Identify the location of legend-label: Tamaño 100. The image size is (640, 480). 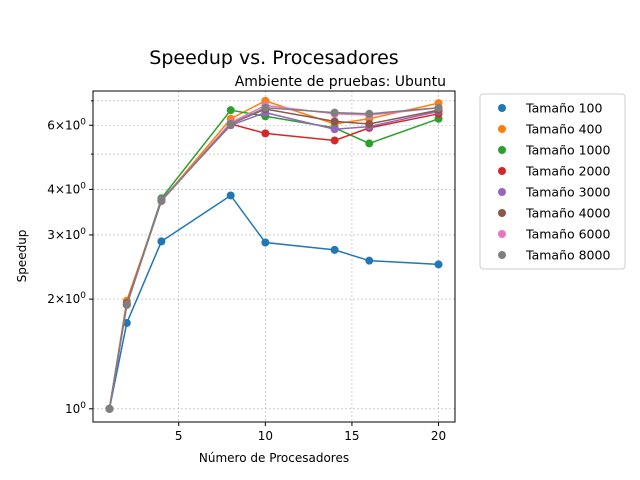
(564, 108).